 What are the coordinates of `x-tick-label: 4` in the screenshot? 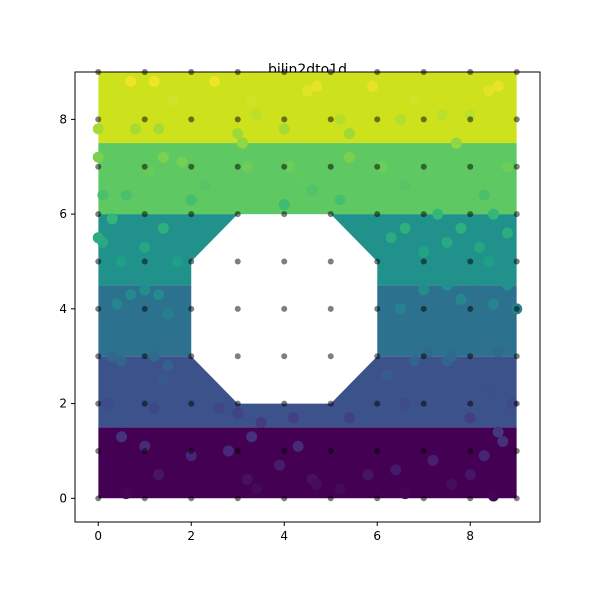 It's located at (284, 536).